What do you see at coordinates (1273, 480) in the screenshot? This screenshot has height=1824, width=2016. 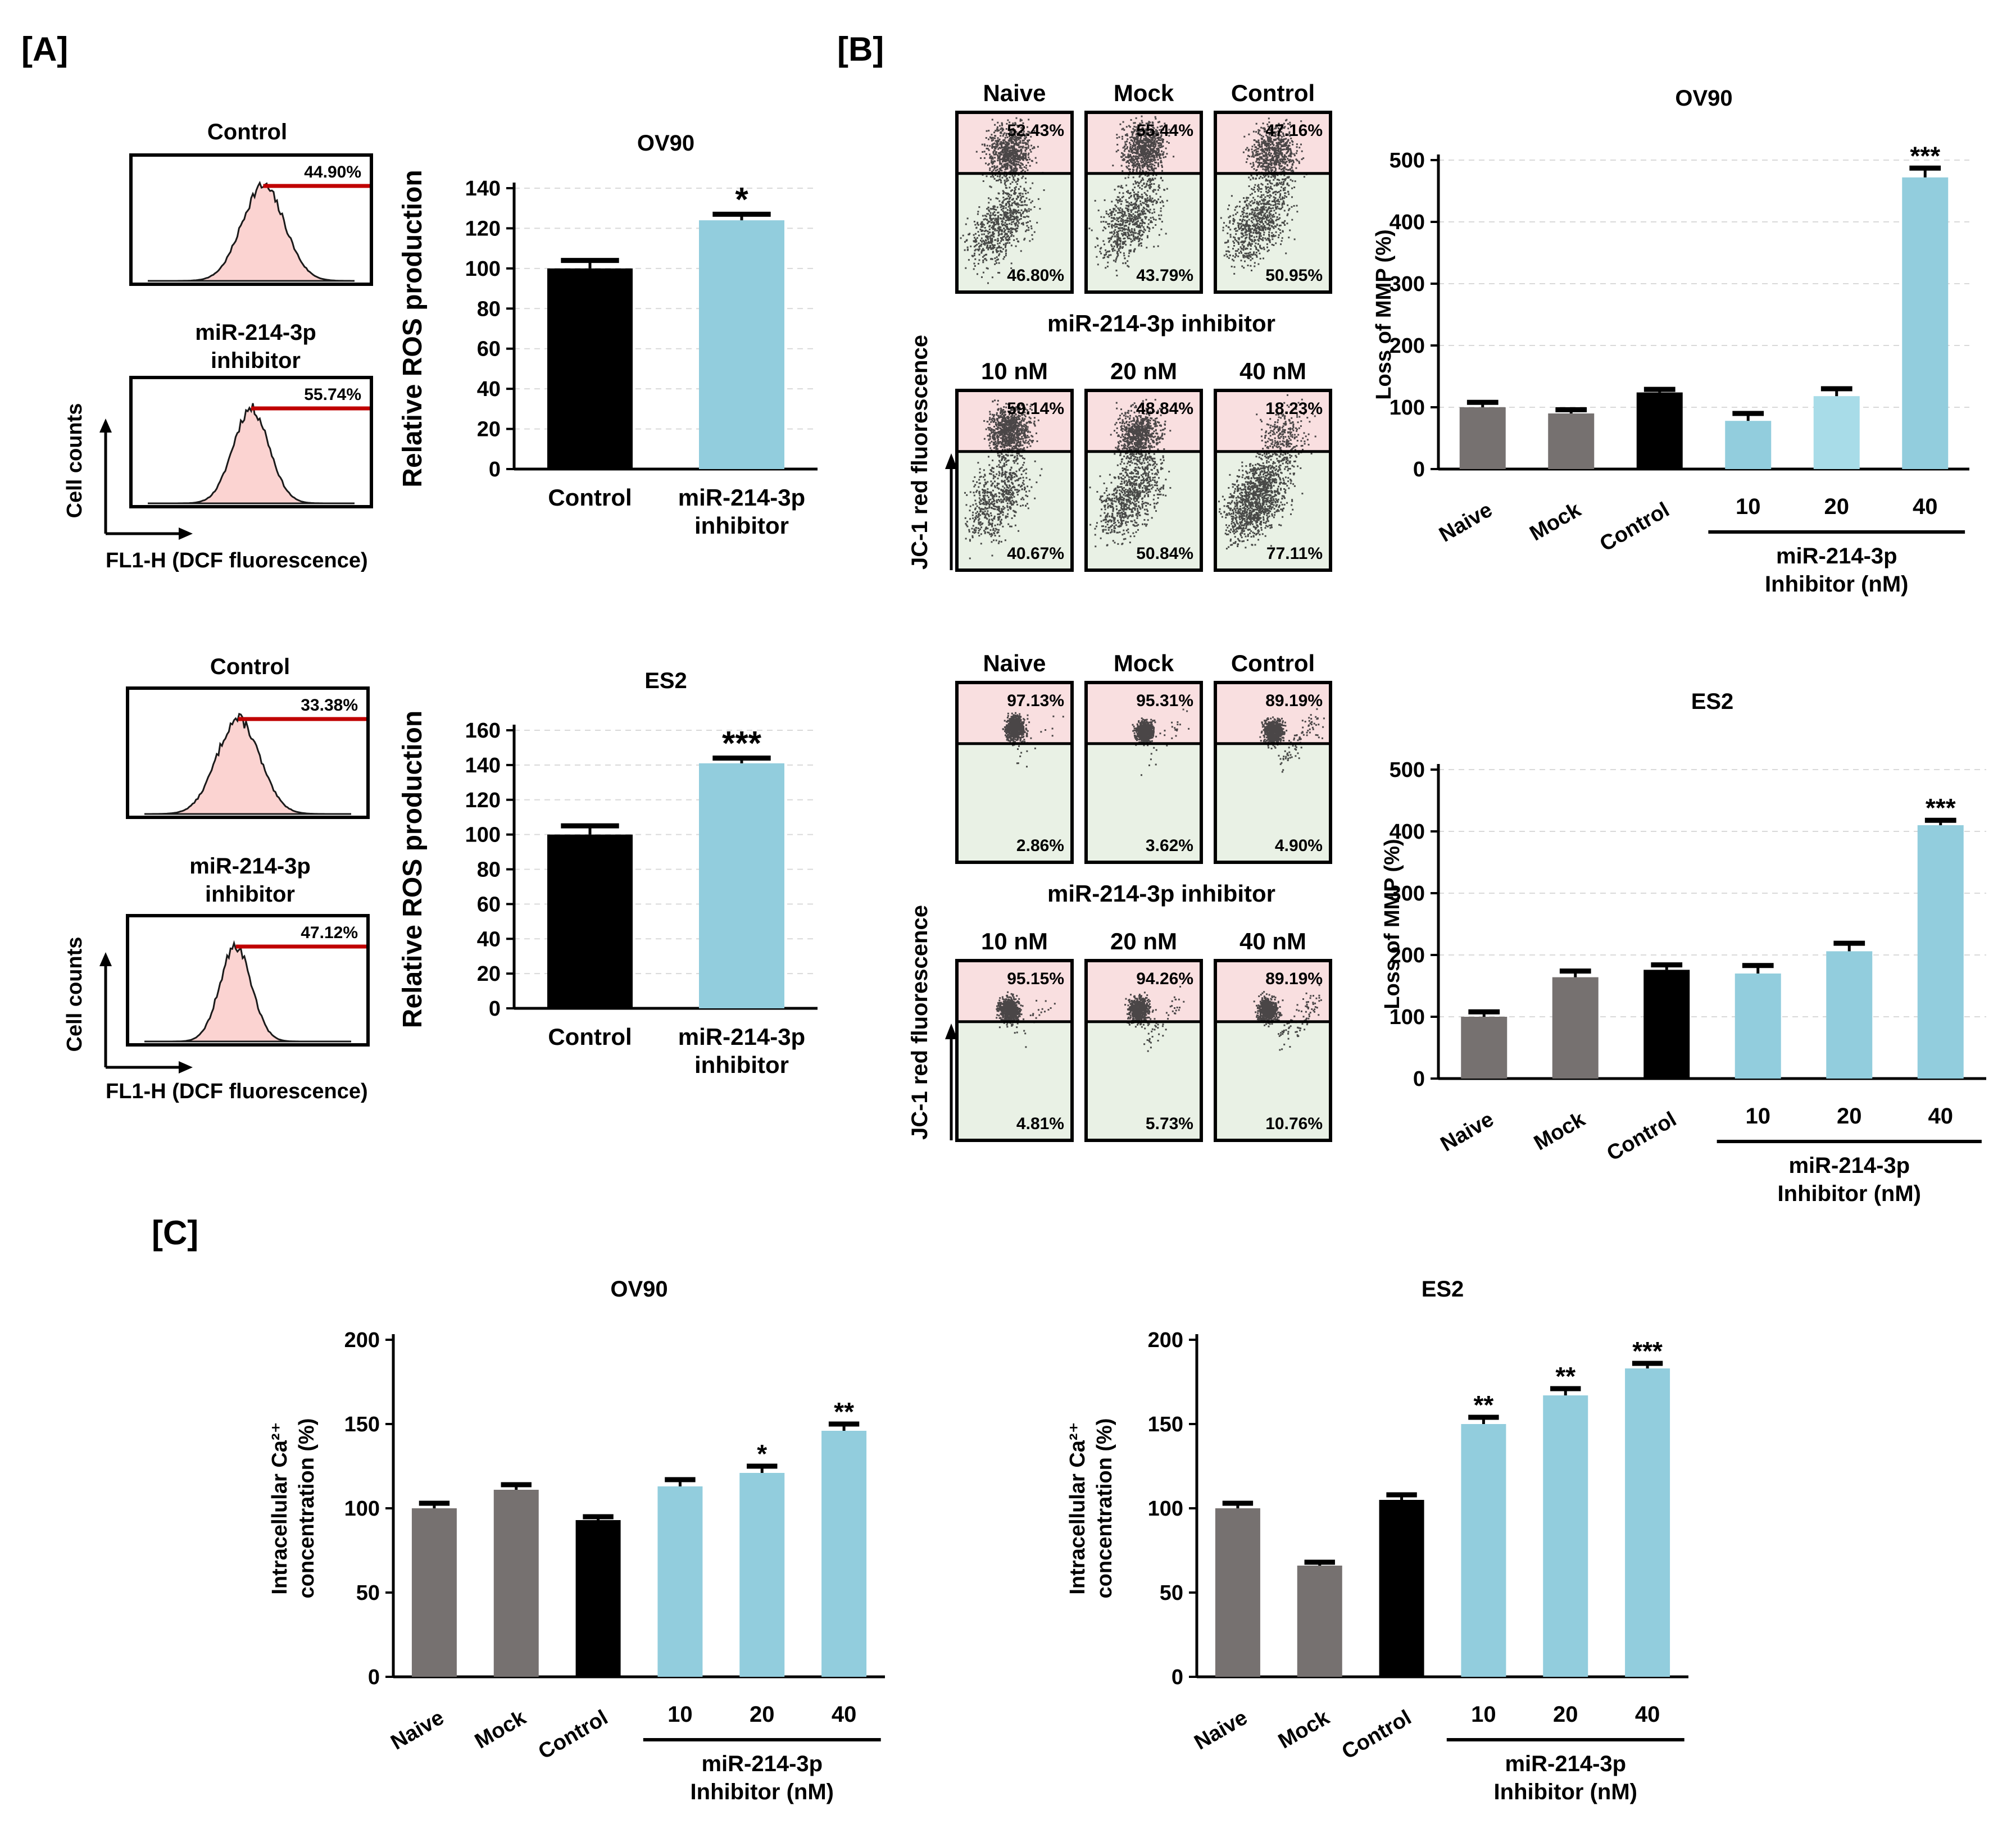 I see `dot-plot-ov90-5: 18.23% 77.11%` at bounding box center [1273, 480].